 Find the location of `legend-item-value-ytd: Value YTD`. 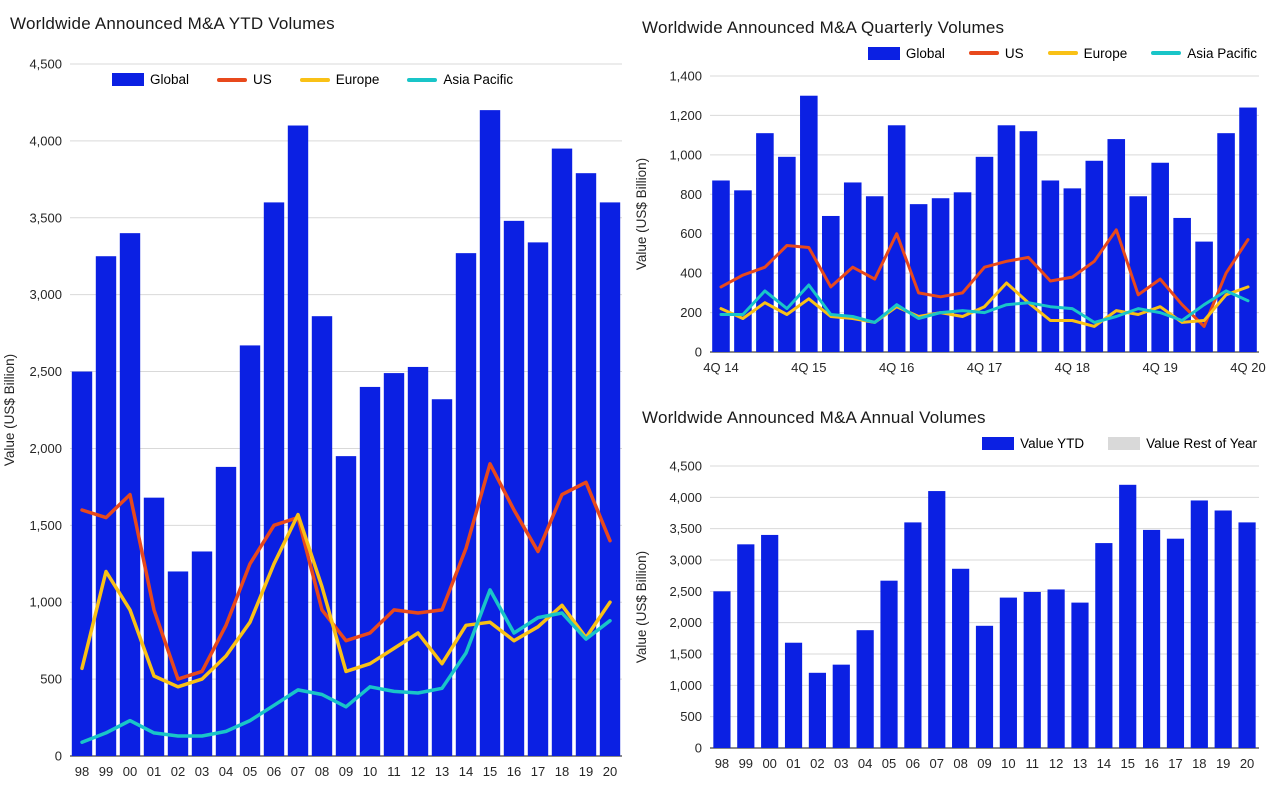

legend-item-value-ytd: Value YTD is located at coordinates (1033, 443).